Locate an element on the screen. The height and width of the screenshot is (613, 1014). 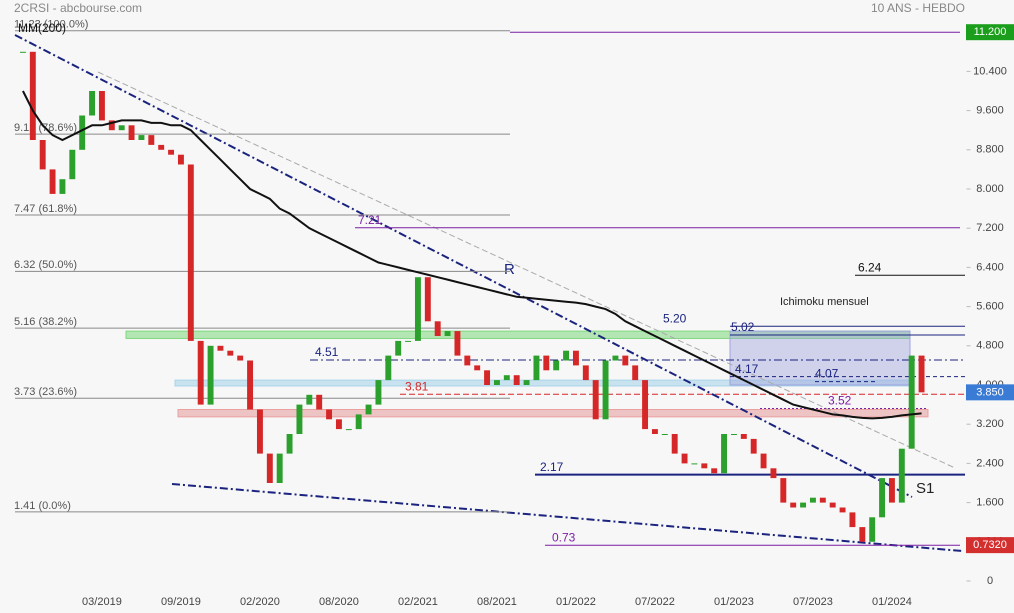
y-tick-label: 4.800 is located at coordinates (990, 346).